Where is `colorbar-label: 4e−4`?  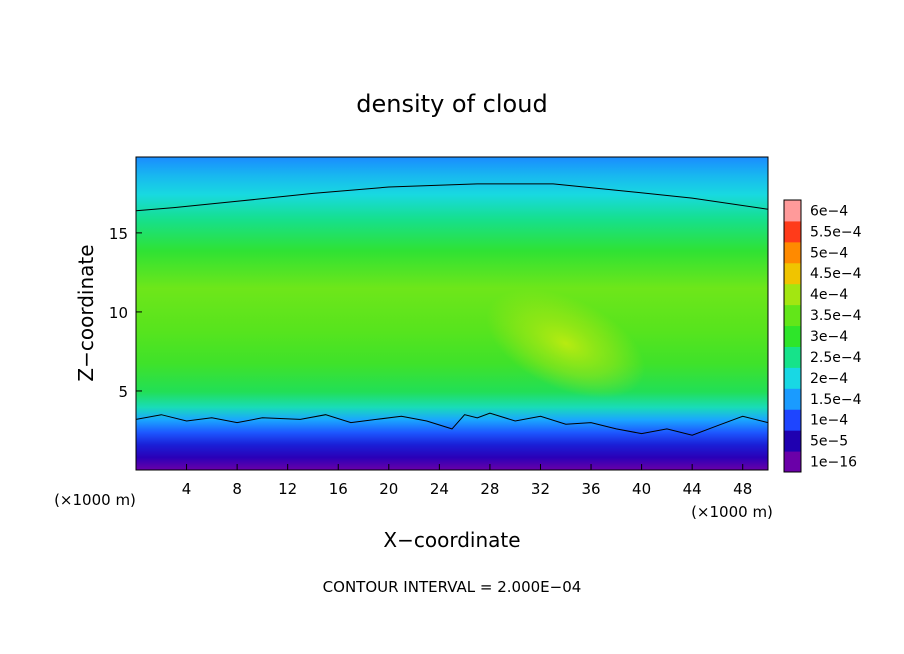 colorbar-label: 4e−4 is located at coordinates (829, 295).